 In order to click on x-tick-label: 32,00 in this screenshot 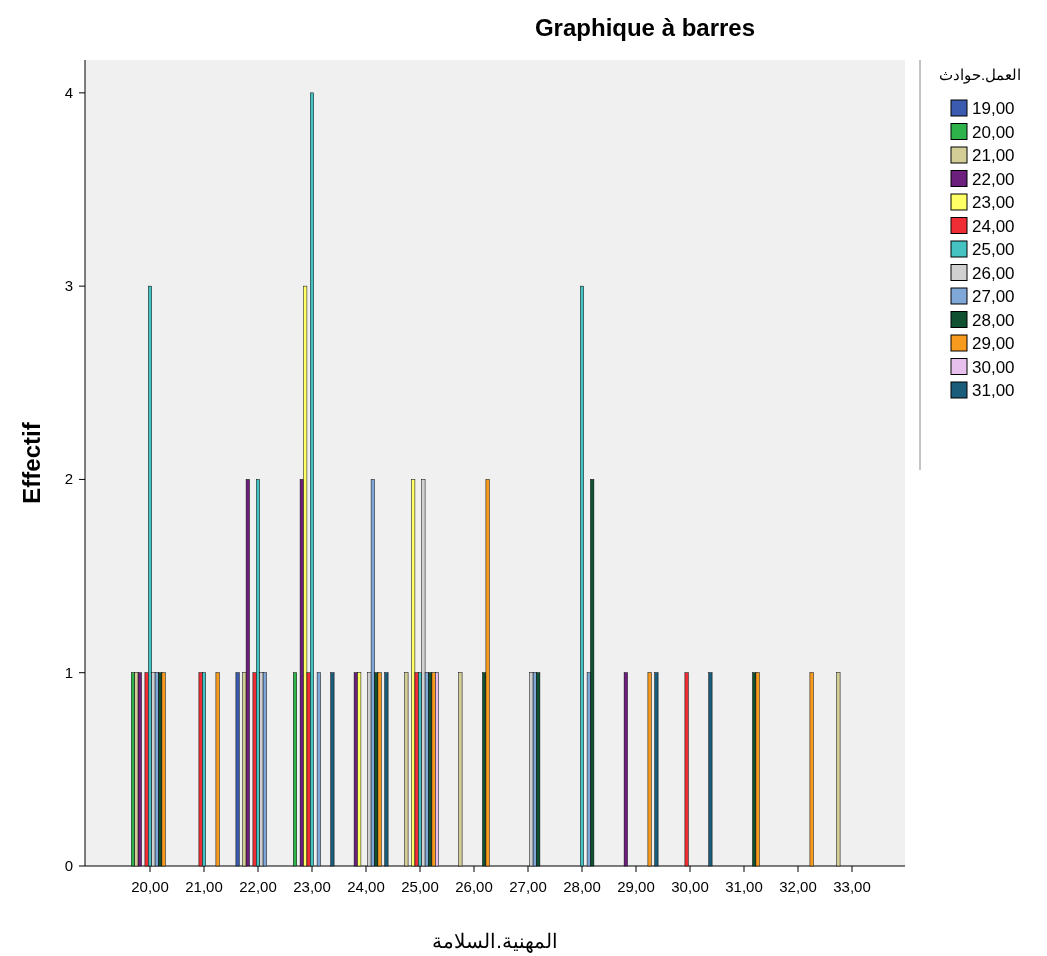, I will do `click(798, 886)`.